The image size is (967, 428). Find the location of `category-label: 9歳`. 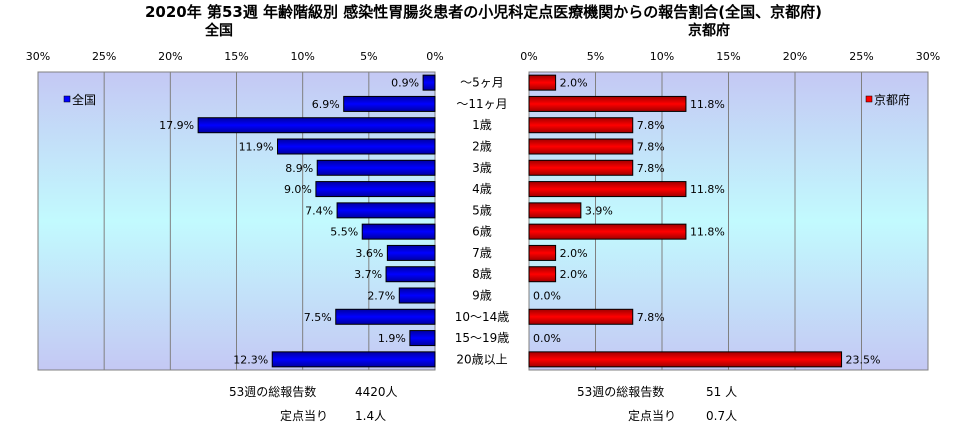

category-label: 9歳 is located at coordinates (482, 296).